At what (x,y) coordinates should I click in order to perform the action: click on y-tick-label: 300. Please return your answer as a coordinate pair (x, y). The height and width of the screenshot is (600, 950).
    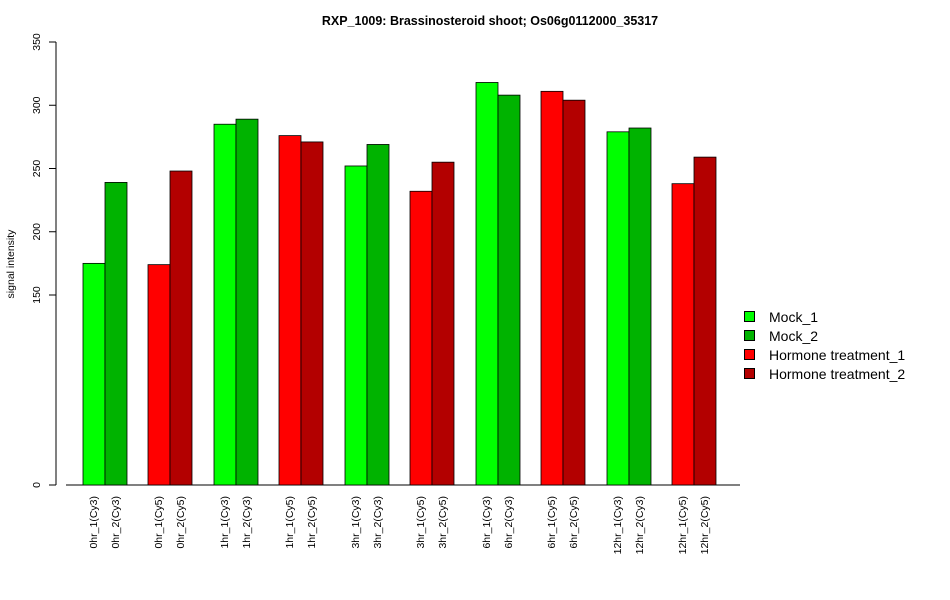
    Looking at the image, I should click on (37, 105).